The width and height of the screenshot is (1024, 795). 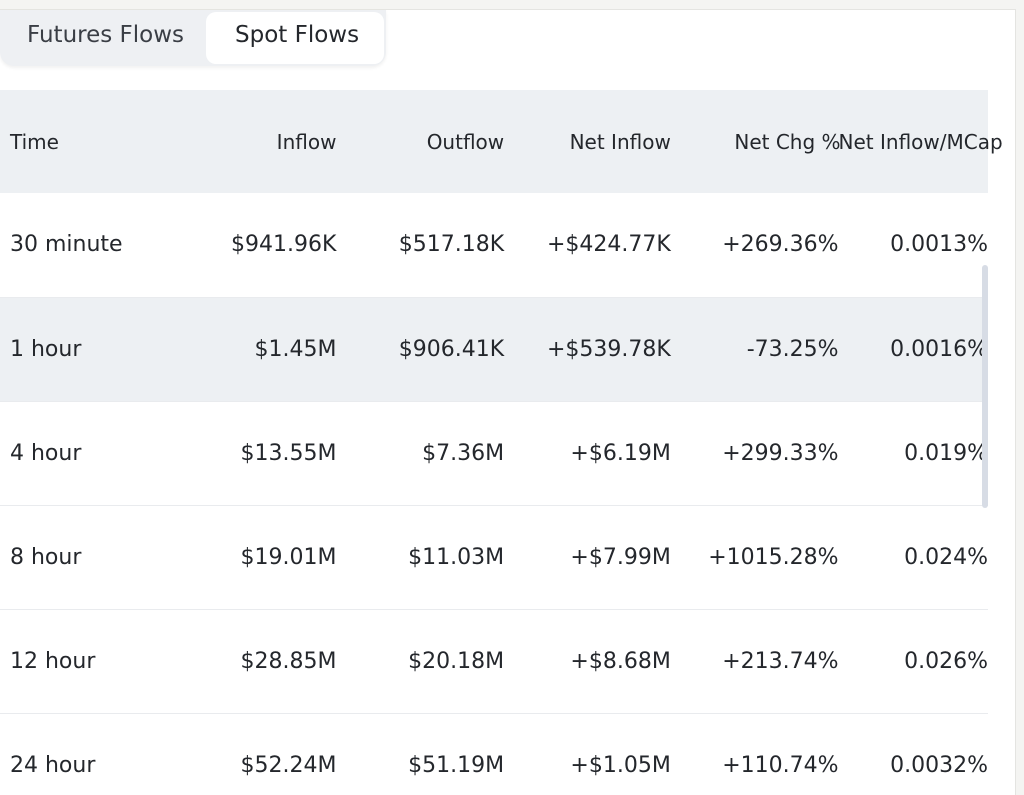 What do you see at coordinates (620, 661) in the screenshot?
I see `cell-net-inflow: +$8.68M` at bounding box center [620, 661].